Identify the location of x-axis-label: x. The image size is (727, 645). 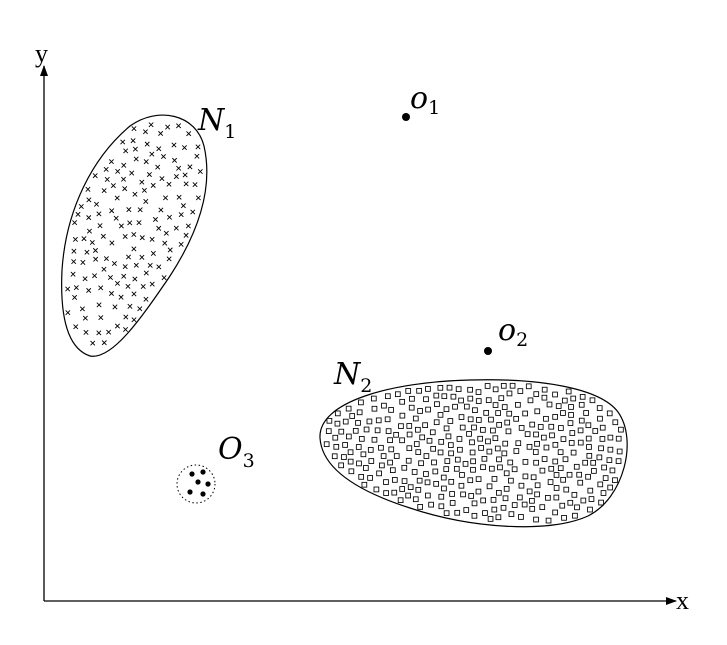
(682, 600).